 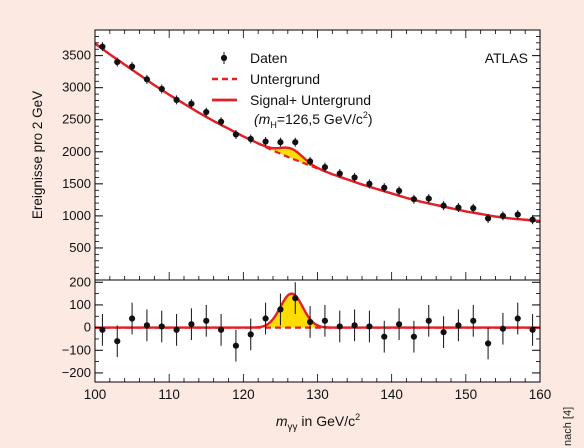 What do you see at coordinates (317, 394) in the screenshot?
I see `x-tick-label: 130` at bounding box center [317, 394].